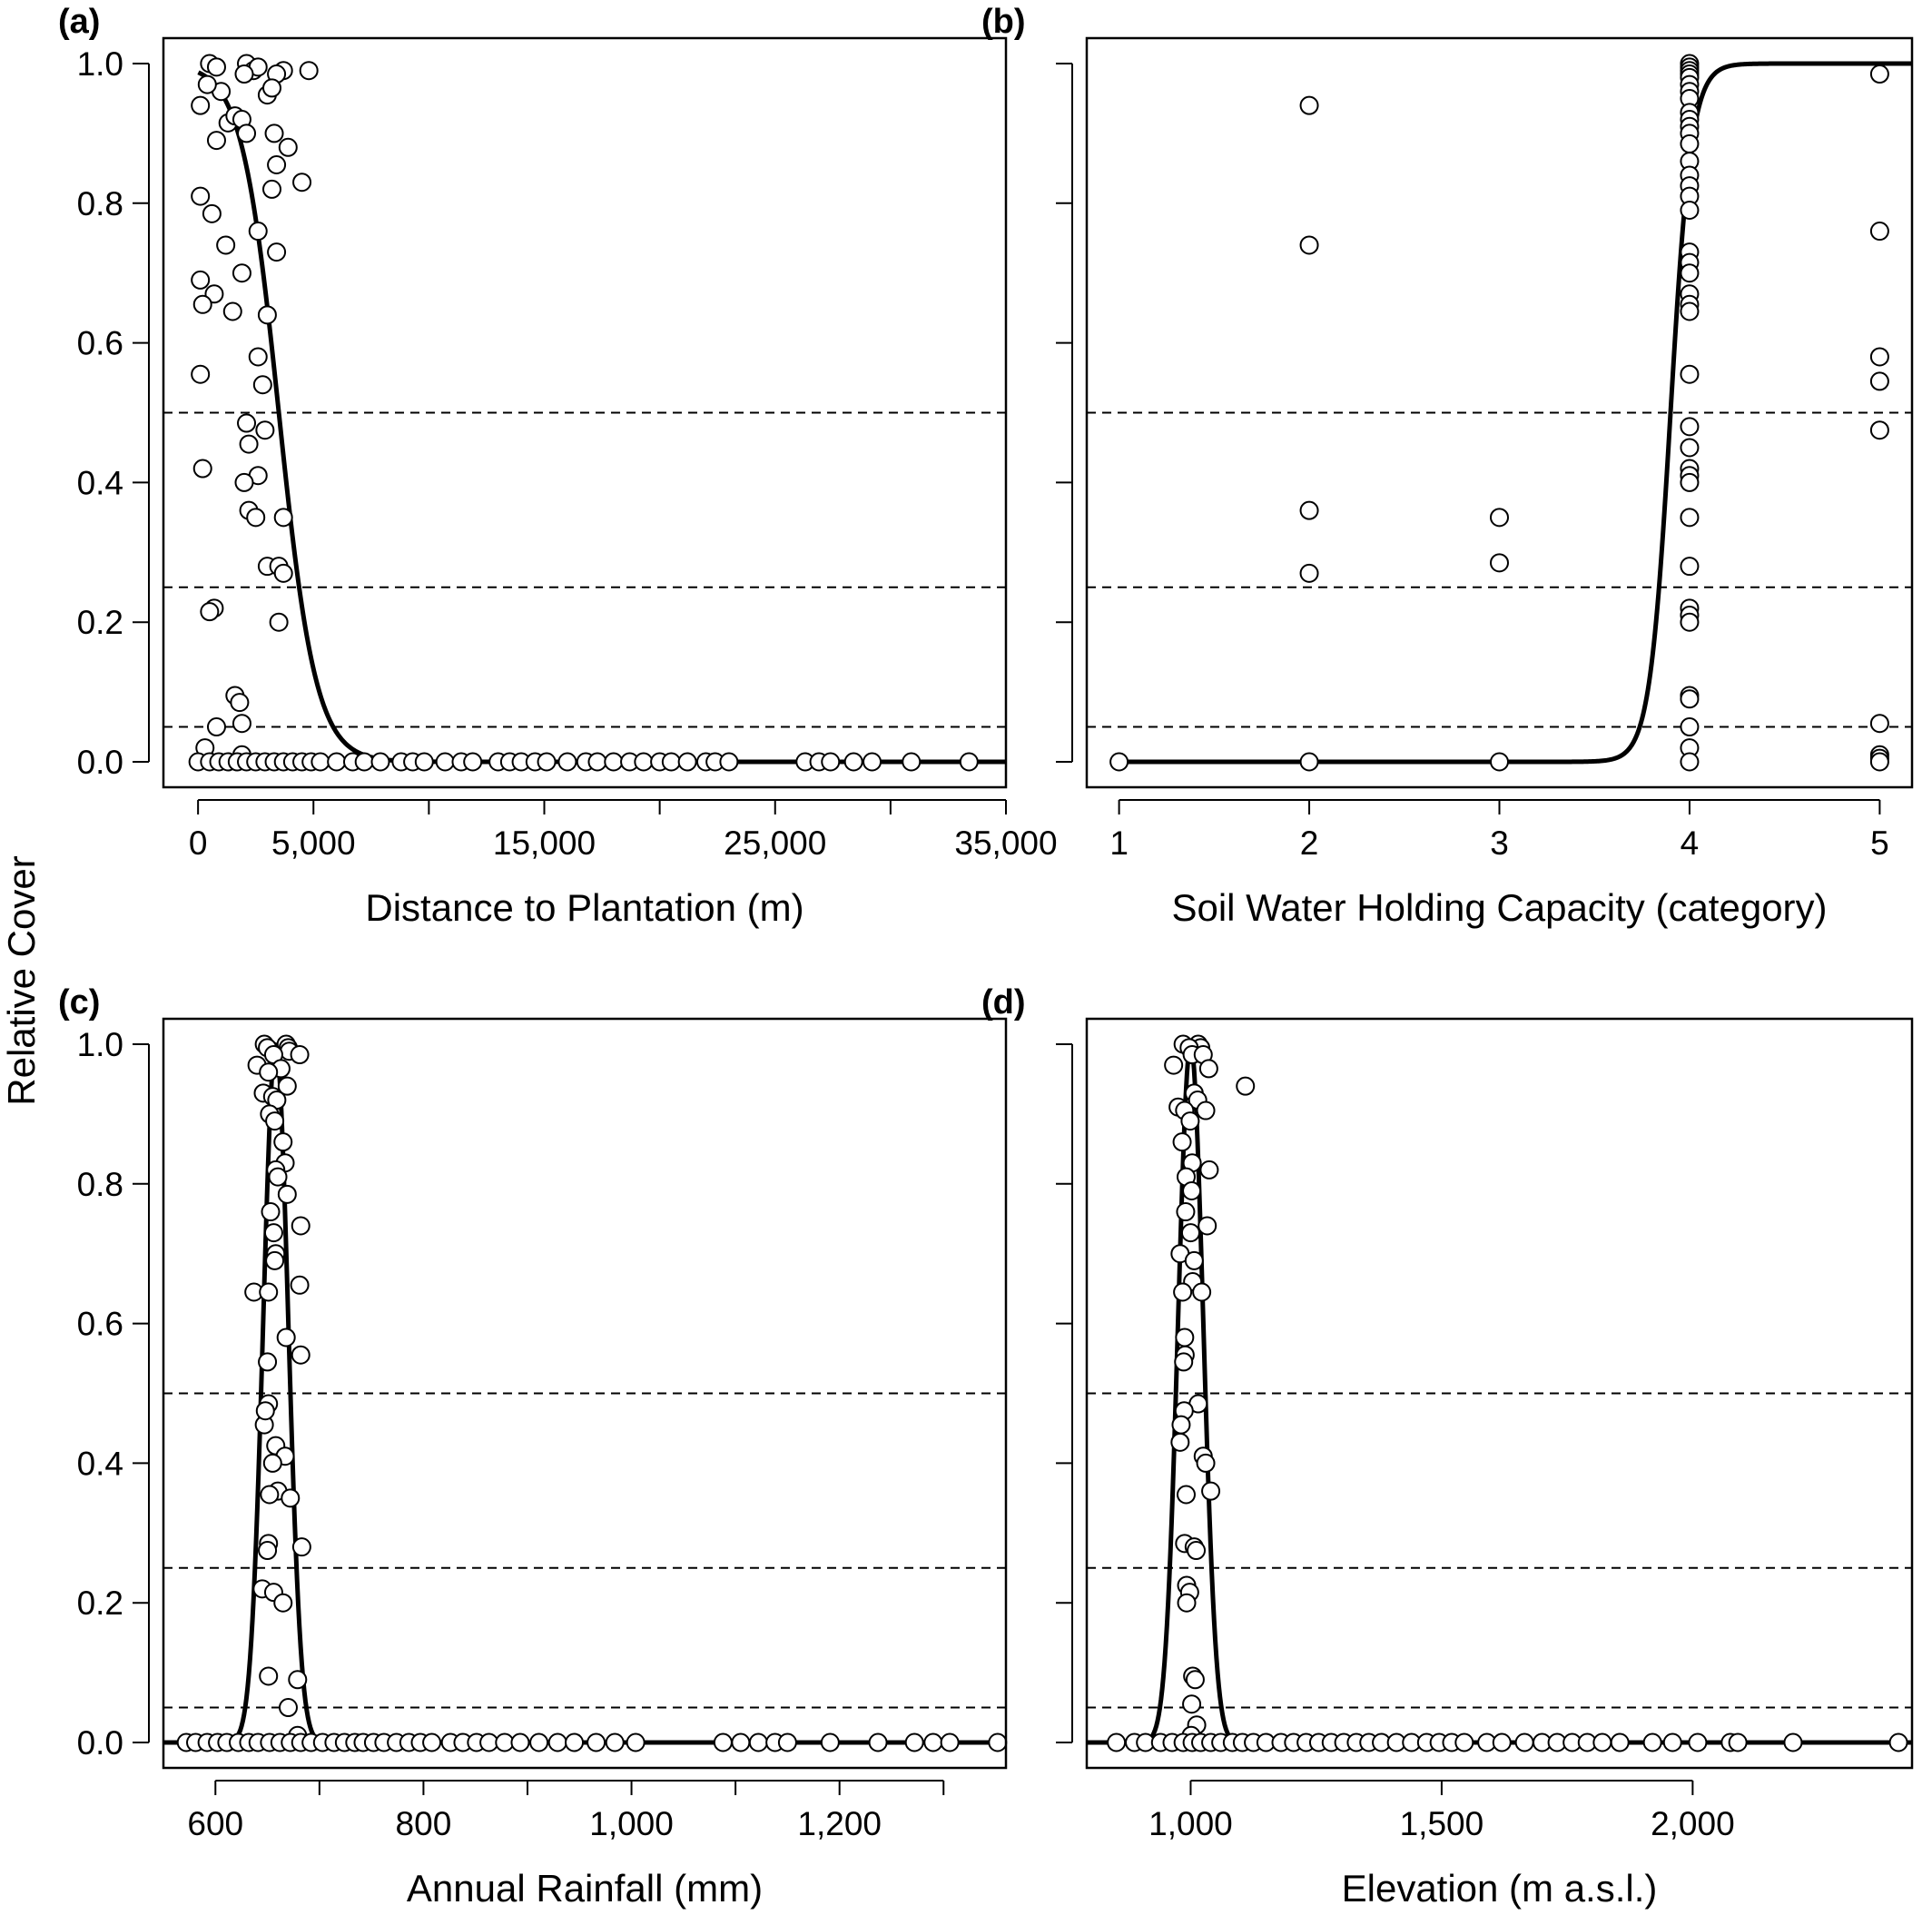 Image resolution: width=1932 pixels, height=1915 pixels. Describe the element at coordinates (100, 343) in the screenshot. I see `y-tick-label-0-6: 0.6` at that location.